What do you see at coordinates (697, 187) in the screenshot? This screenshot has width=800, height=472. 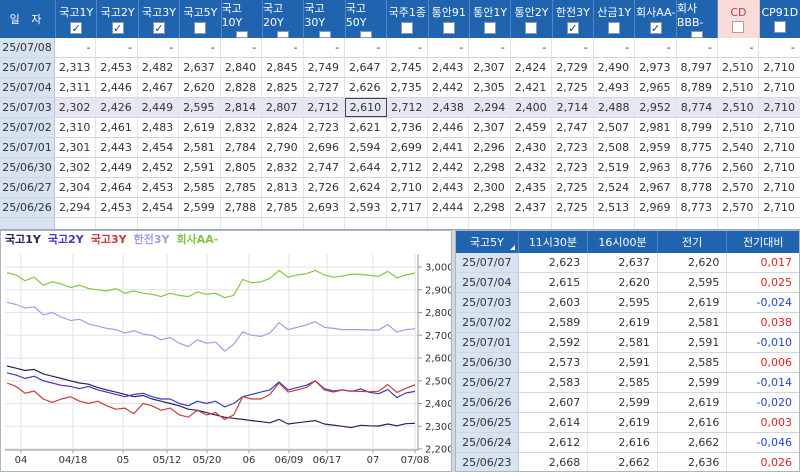 I see `table-cell: 8,778` at bounding box center [697, 187].